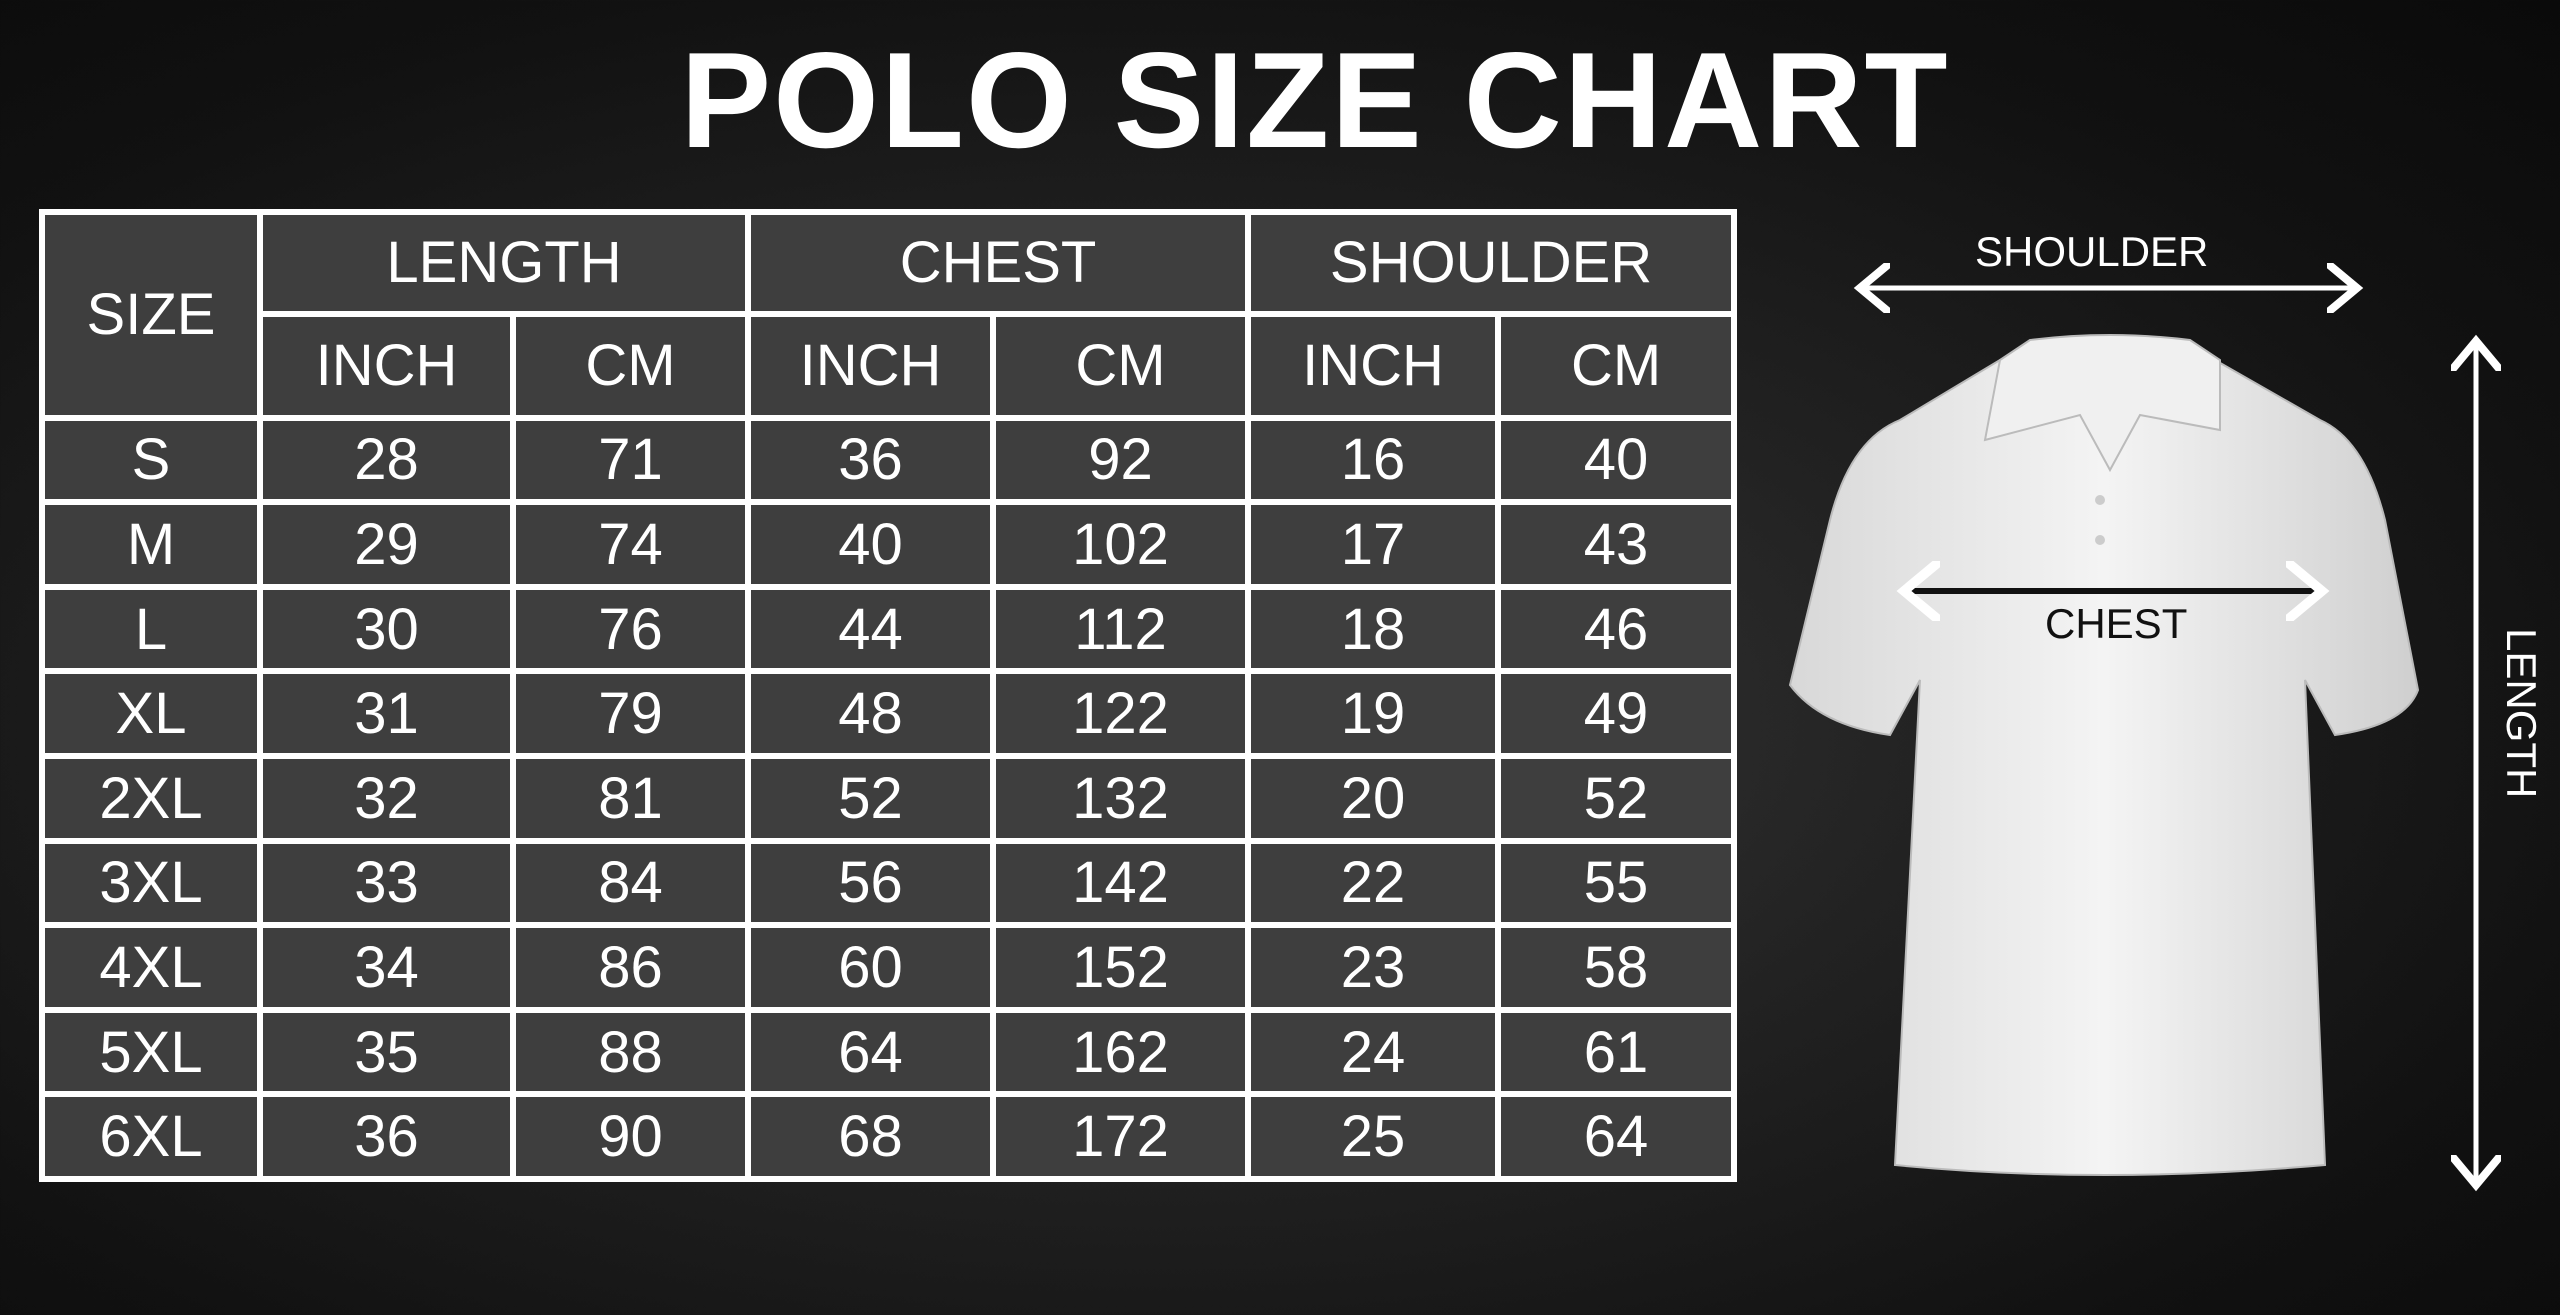 The width and height of the screenshot is (2560, 1315). I want to click on table-row: L 30 76 44 112 18 46, so click(888, 629).